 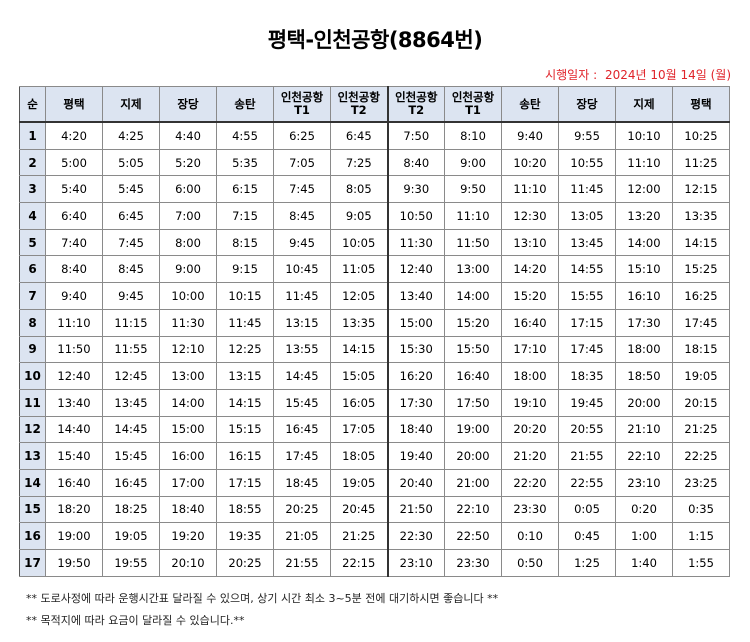 What do you see at coordinates (667, 75) in the screenshot?
I see `effective-date-value: 2024년 10월 14일 (월)` at bounding box center [667, 75].